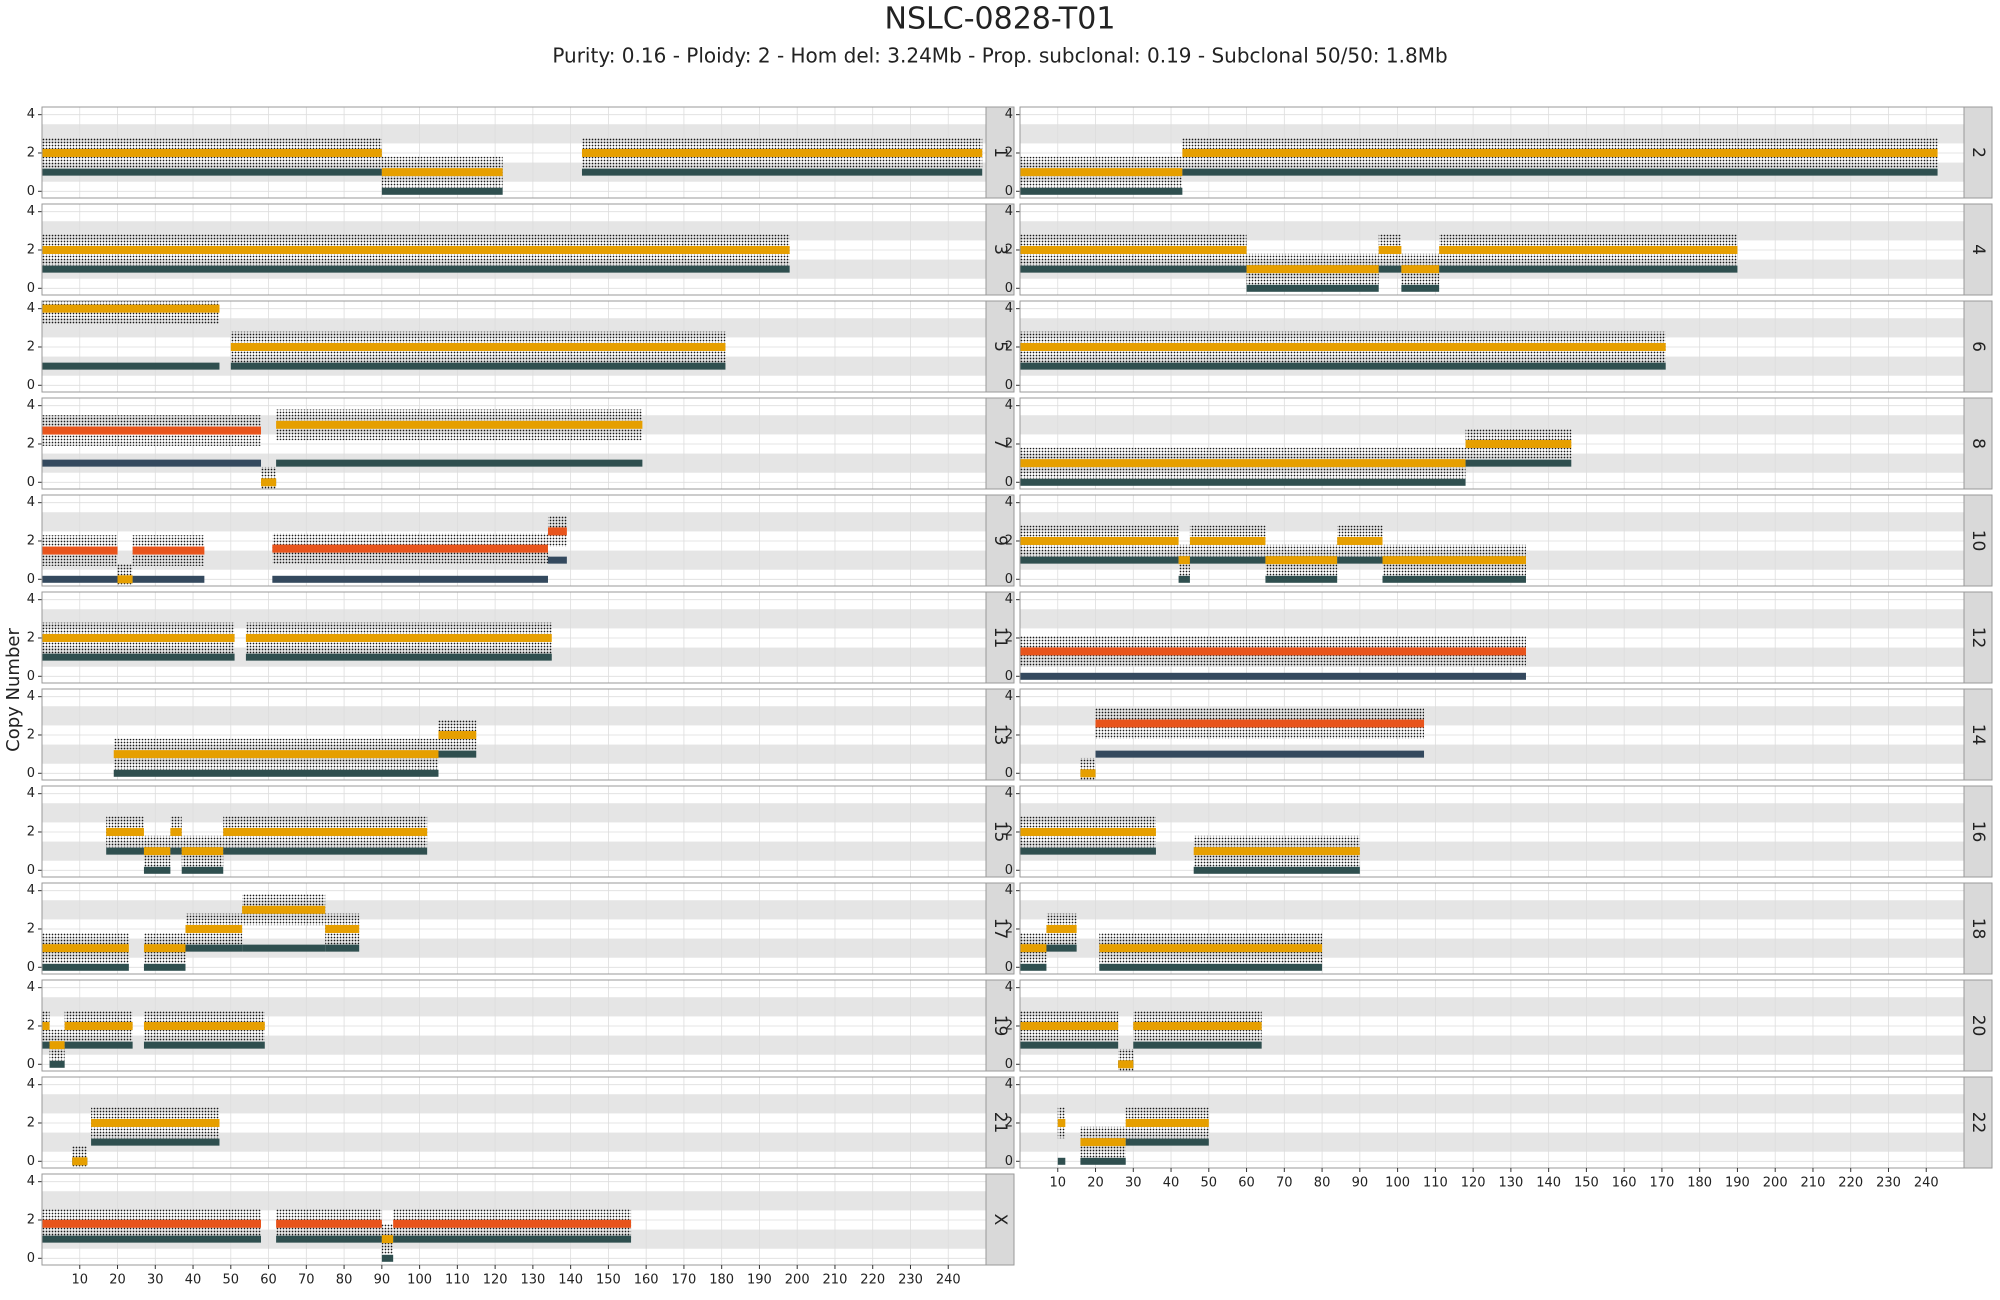 Image resolution: width=2000 pixels, height=1300 pixels. Describe the element at coordinates (1000, 346) in the screenshot. I see `strip-label: 5` at that location.